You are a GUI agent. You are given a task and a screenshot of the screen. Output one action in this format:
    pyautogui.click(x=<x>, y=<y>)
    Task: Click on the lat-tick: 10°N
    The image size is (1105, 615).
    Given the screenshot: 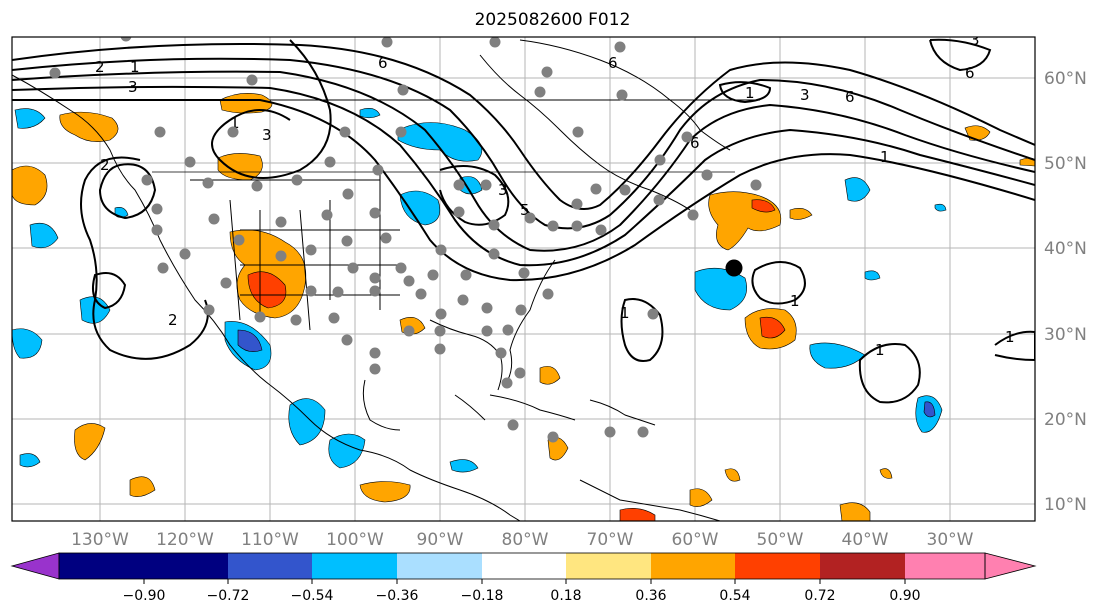 What is the action you would take?
    pyautogui.click(x=1065, y=505)
    